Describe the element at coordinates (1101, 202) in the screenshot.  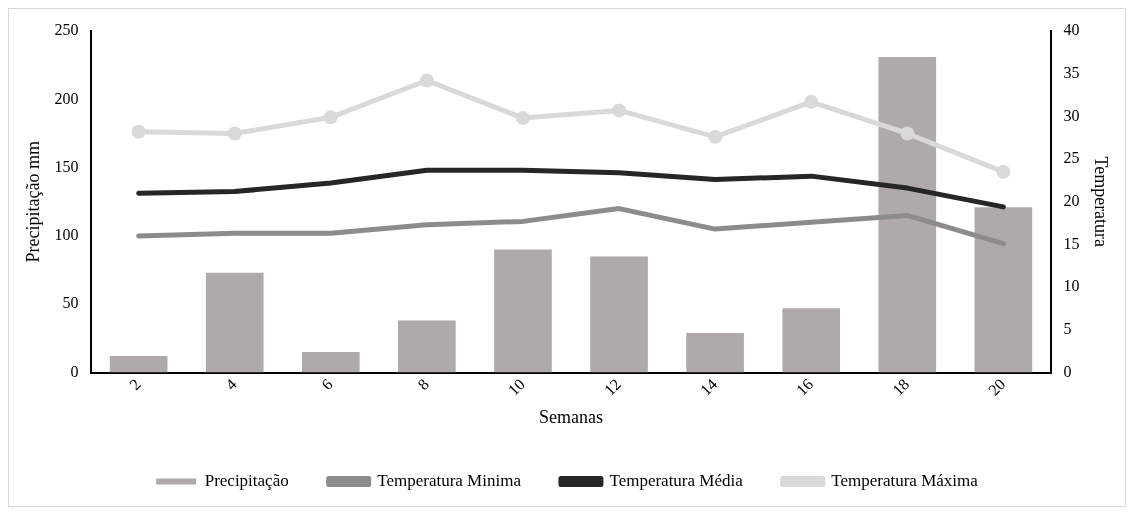
I see `y2-axis-title: Temperatura` at that location.